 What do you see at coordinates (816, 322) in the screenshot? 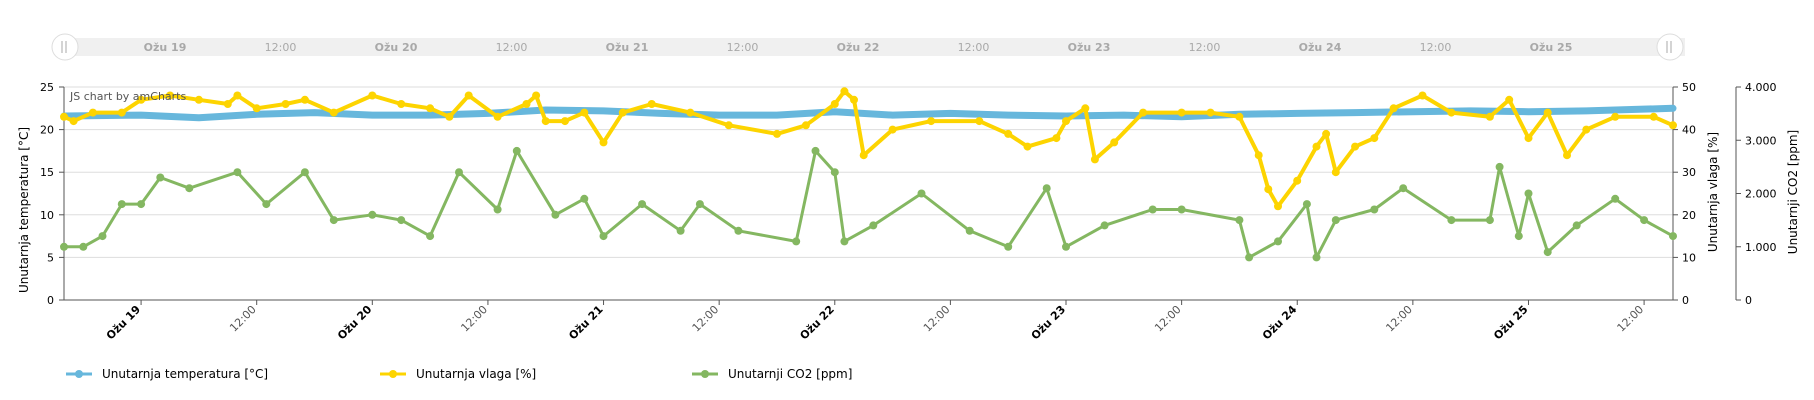
I see `x-tick-label: Ožu 22` at bounding box center [816, 322].